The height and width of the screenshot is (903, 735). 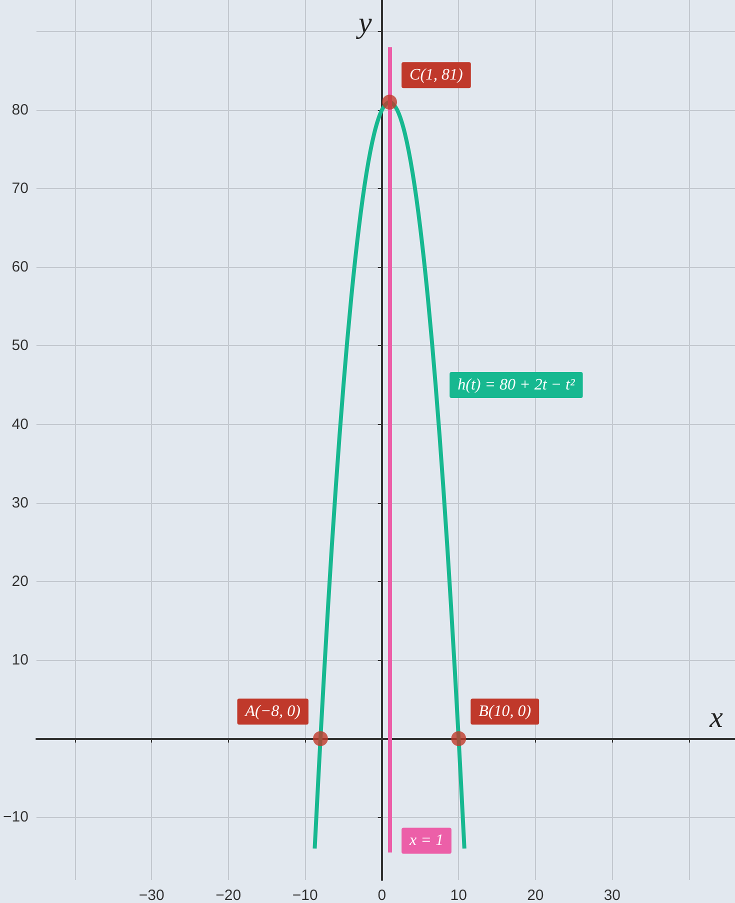 I want to click on y-tick-label: 70, so click(x=20, y=189).